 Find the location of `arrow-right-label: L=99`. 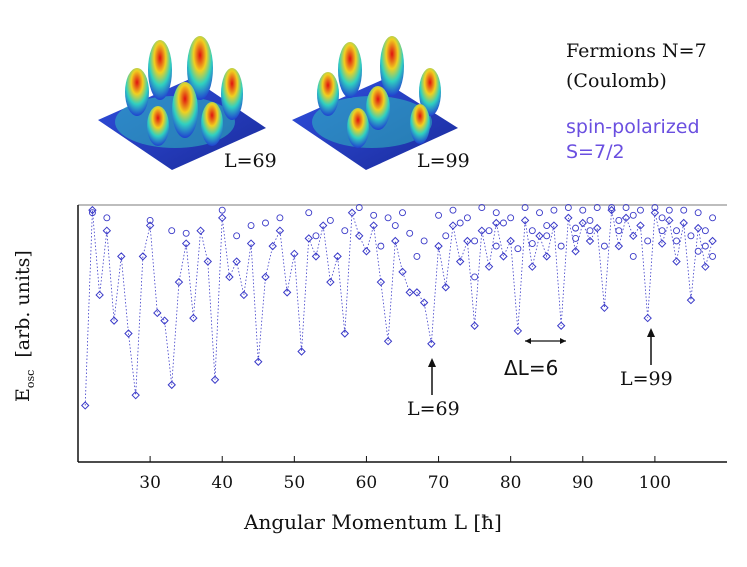

arrow-right-label: L=99 is located at coordinates (646, 379).